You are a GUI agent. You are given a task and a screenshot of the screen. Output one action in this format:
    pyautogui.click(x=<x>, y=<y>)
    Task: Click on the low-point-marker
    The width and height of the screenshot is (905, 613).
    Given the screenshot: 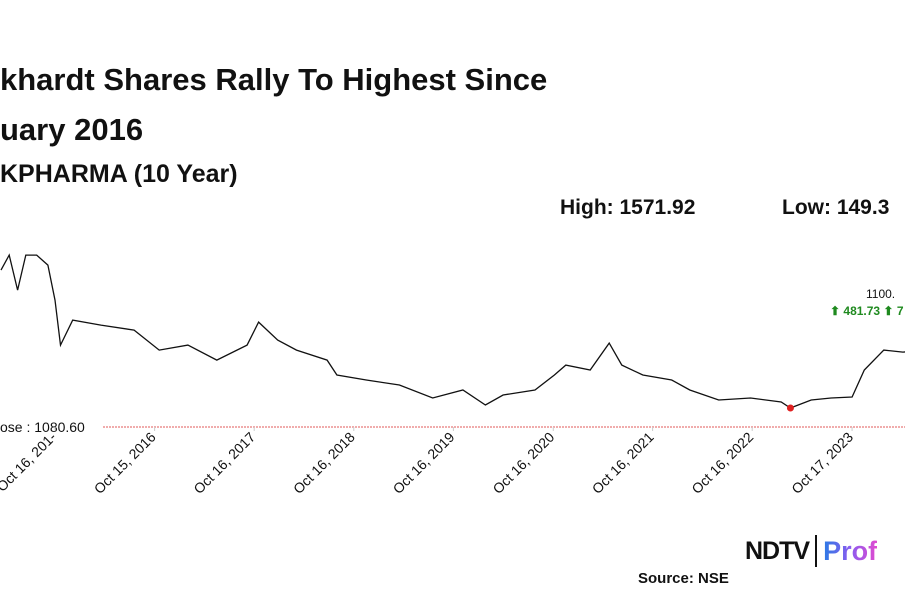 What is the action you would take?
    pyautogui.click(x=790, y=408)
    